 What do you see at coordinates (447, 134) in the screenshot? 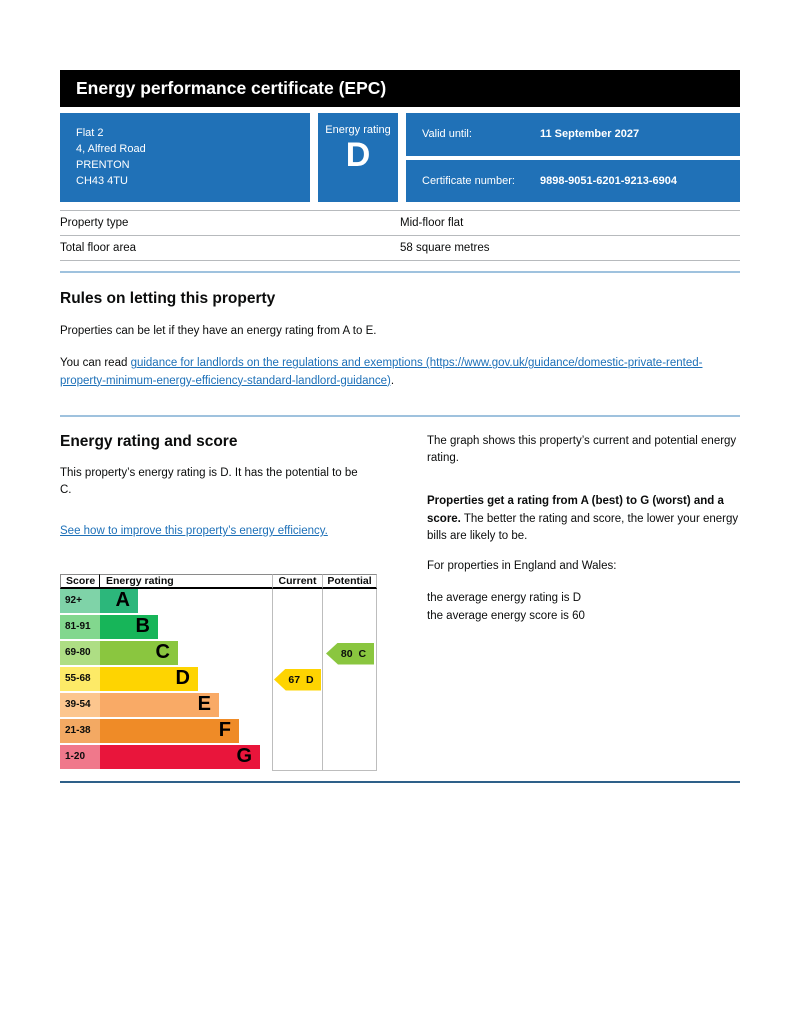
I see `valid-until-label: Valid until:` at bounding box center [447, 134].